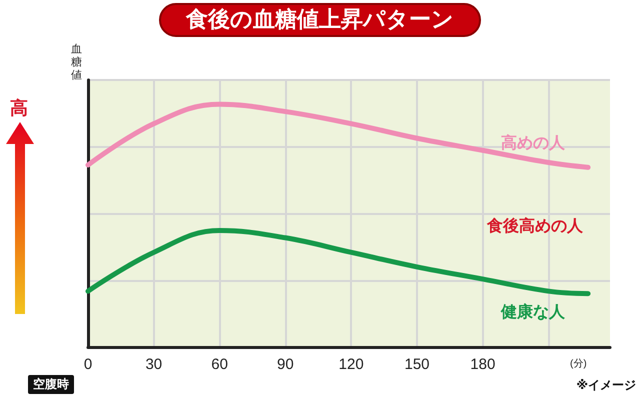  Describe the element at coordinates (351, 364) in the screenshot. I see `x-tick-label: 120` at that location.